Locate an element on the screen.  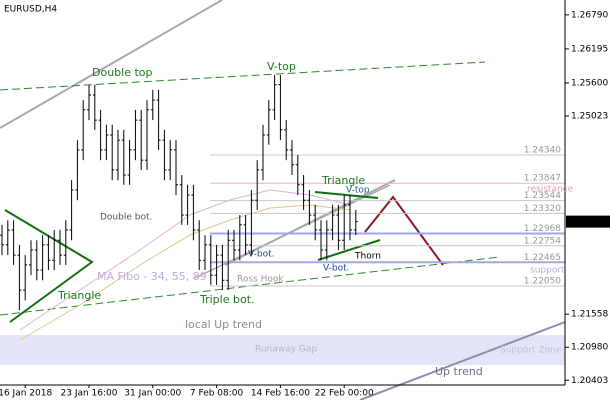
current-price-box is located at coordinates (588, 221).